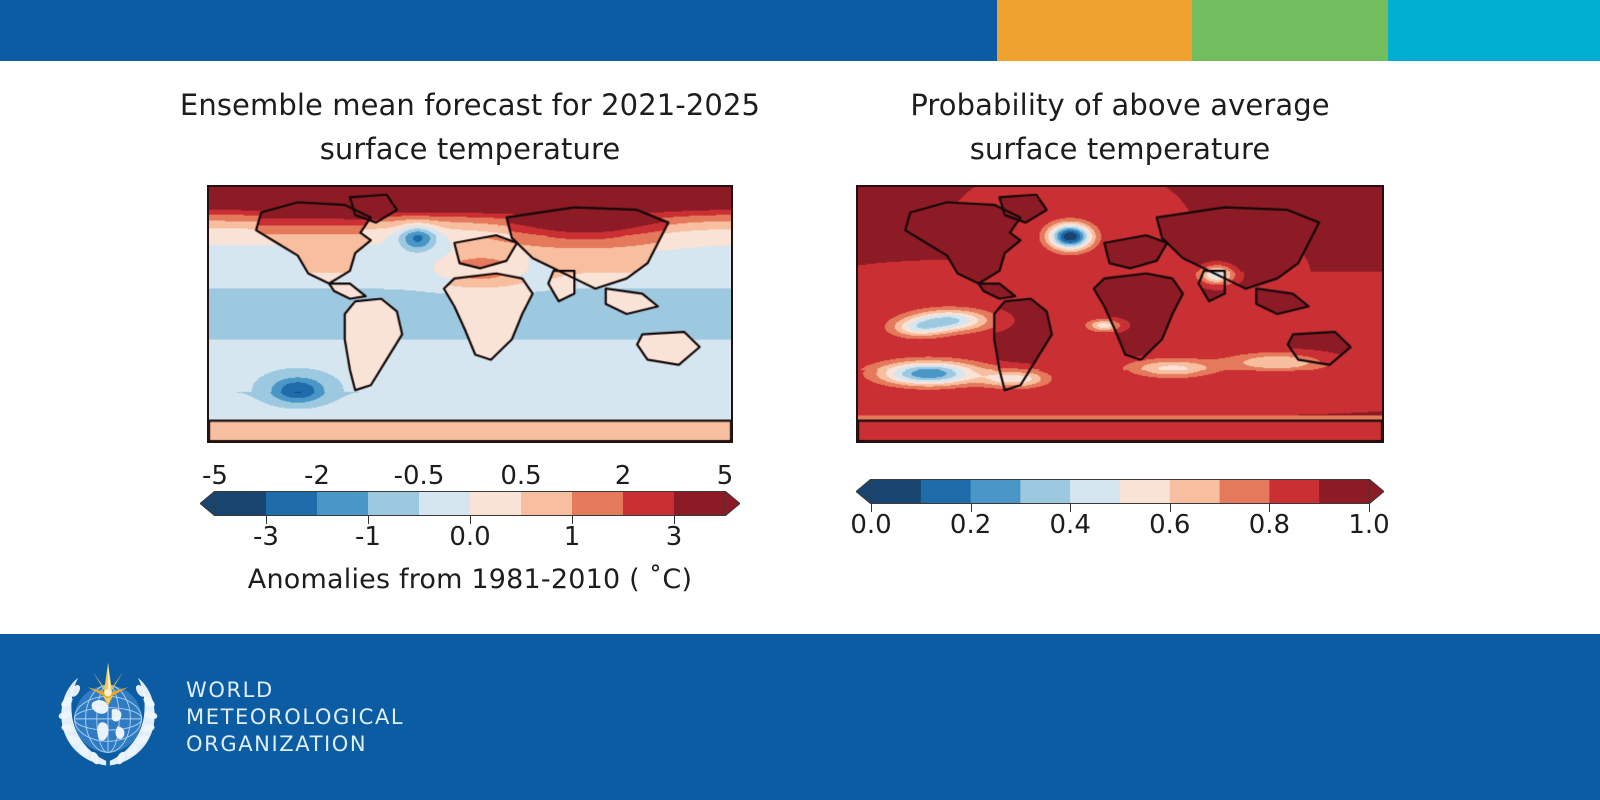  I want to click on colorbar-caption: Anomalies from 1981-2010 ( ˚C), so click(470, 579).